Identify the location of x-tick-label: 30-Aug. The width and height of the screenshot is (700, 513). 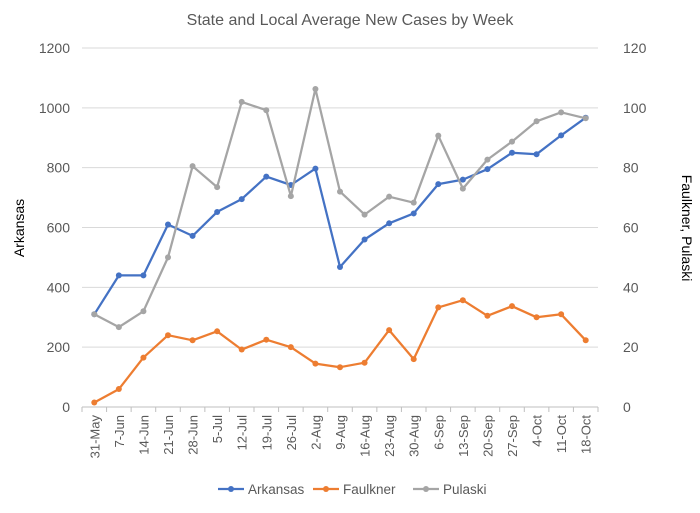
(414, 436).